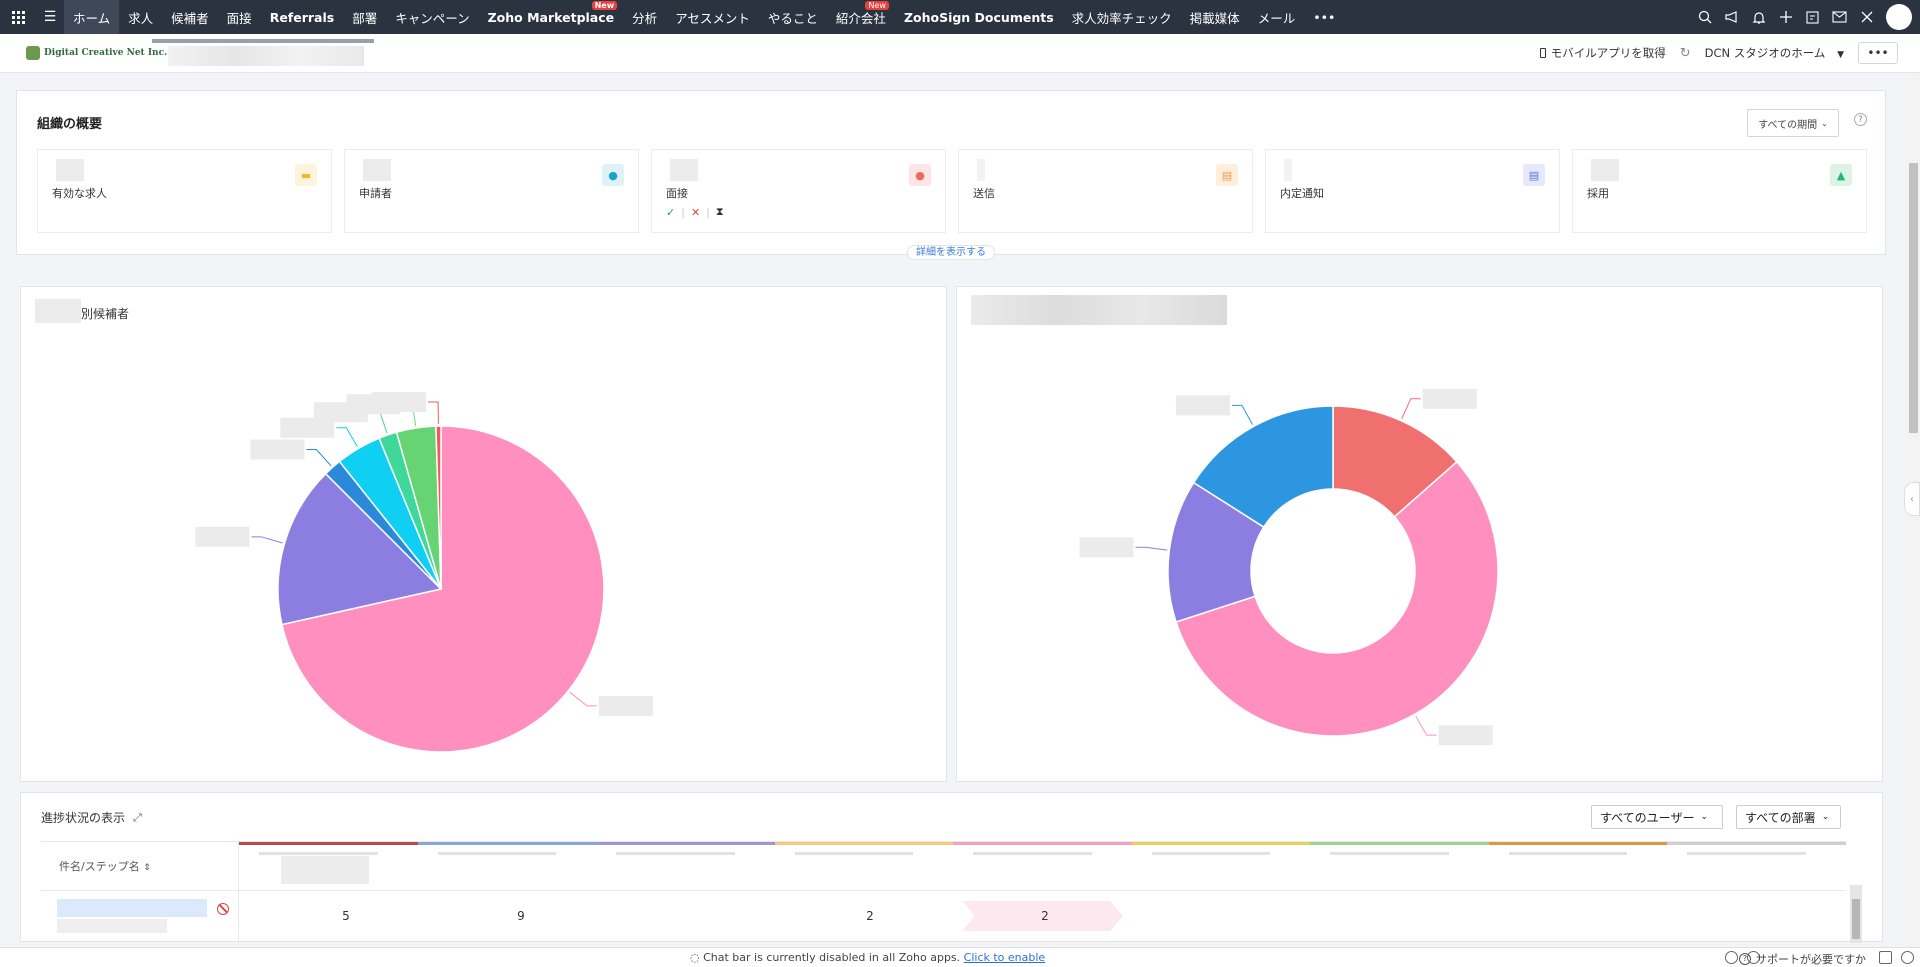  Describe the element at coordinates (1785, 17) in the screenshot. I see `plus-icon` at that location.